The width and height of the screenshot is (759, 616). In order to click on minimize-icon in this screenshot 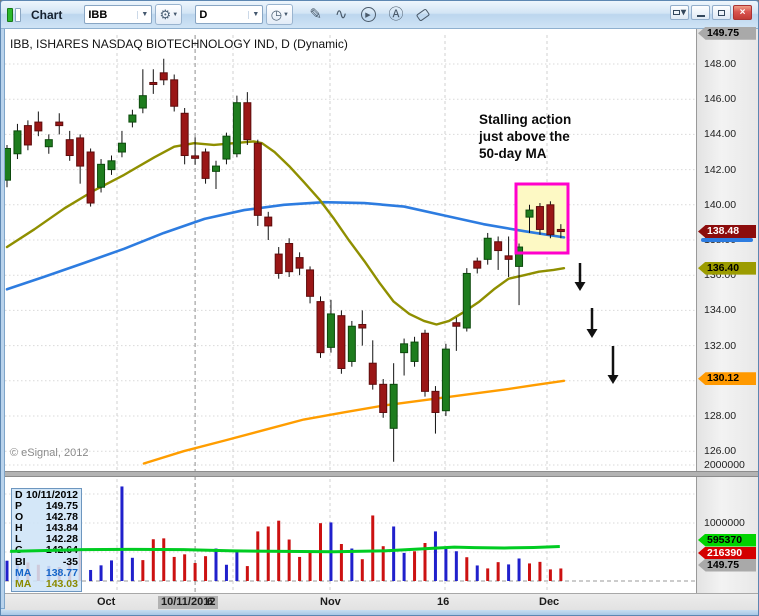, I will do `click(700, 15)`.